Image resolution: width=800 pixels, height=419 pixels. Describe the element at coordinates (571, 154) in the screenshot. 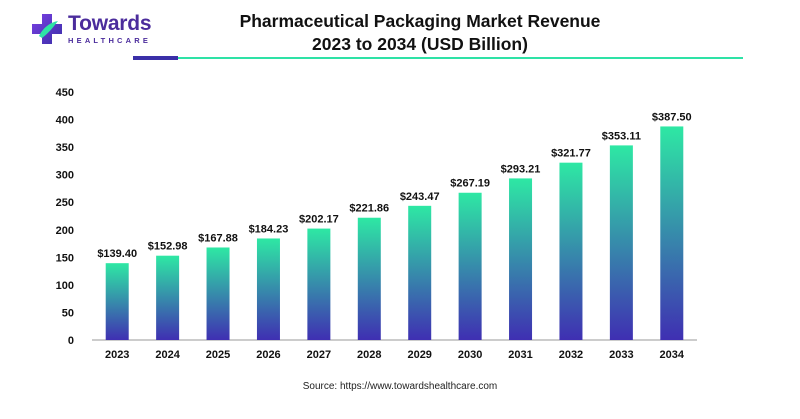

I see `bar-data-label: $321.77` at that location.